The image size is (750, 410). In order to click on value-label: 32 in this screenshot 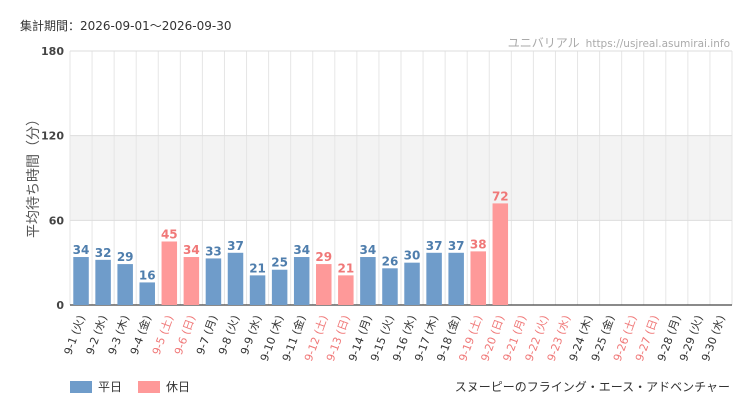, I will do `click(103, 253)`.